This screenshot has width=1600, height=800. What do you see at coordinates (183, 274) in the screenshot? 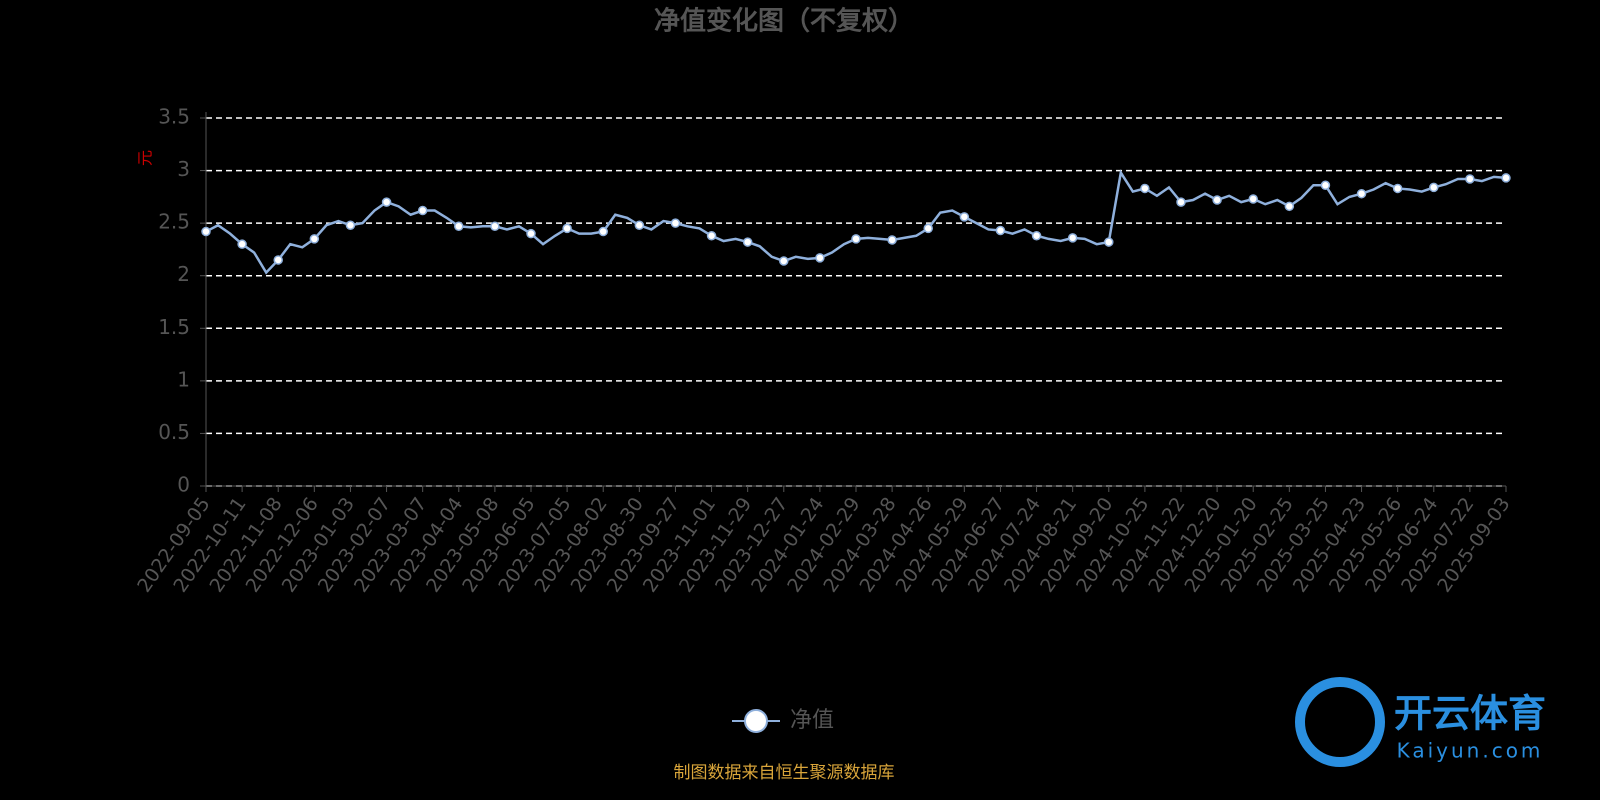
I see `y-tick-label: 2` at bounding box center [183, 274].